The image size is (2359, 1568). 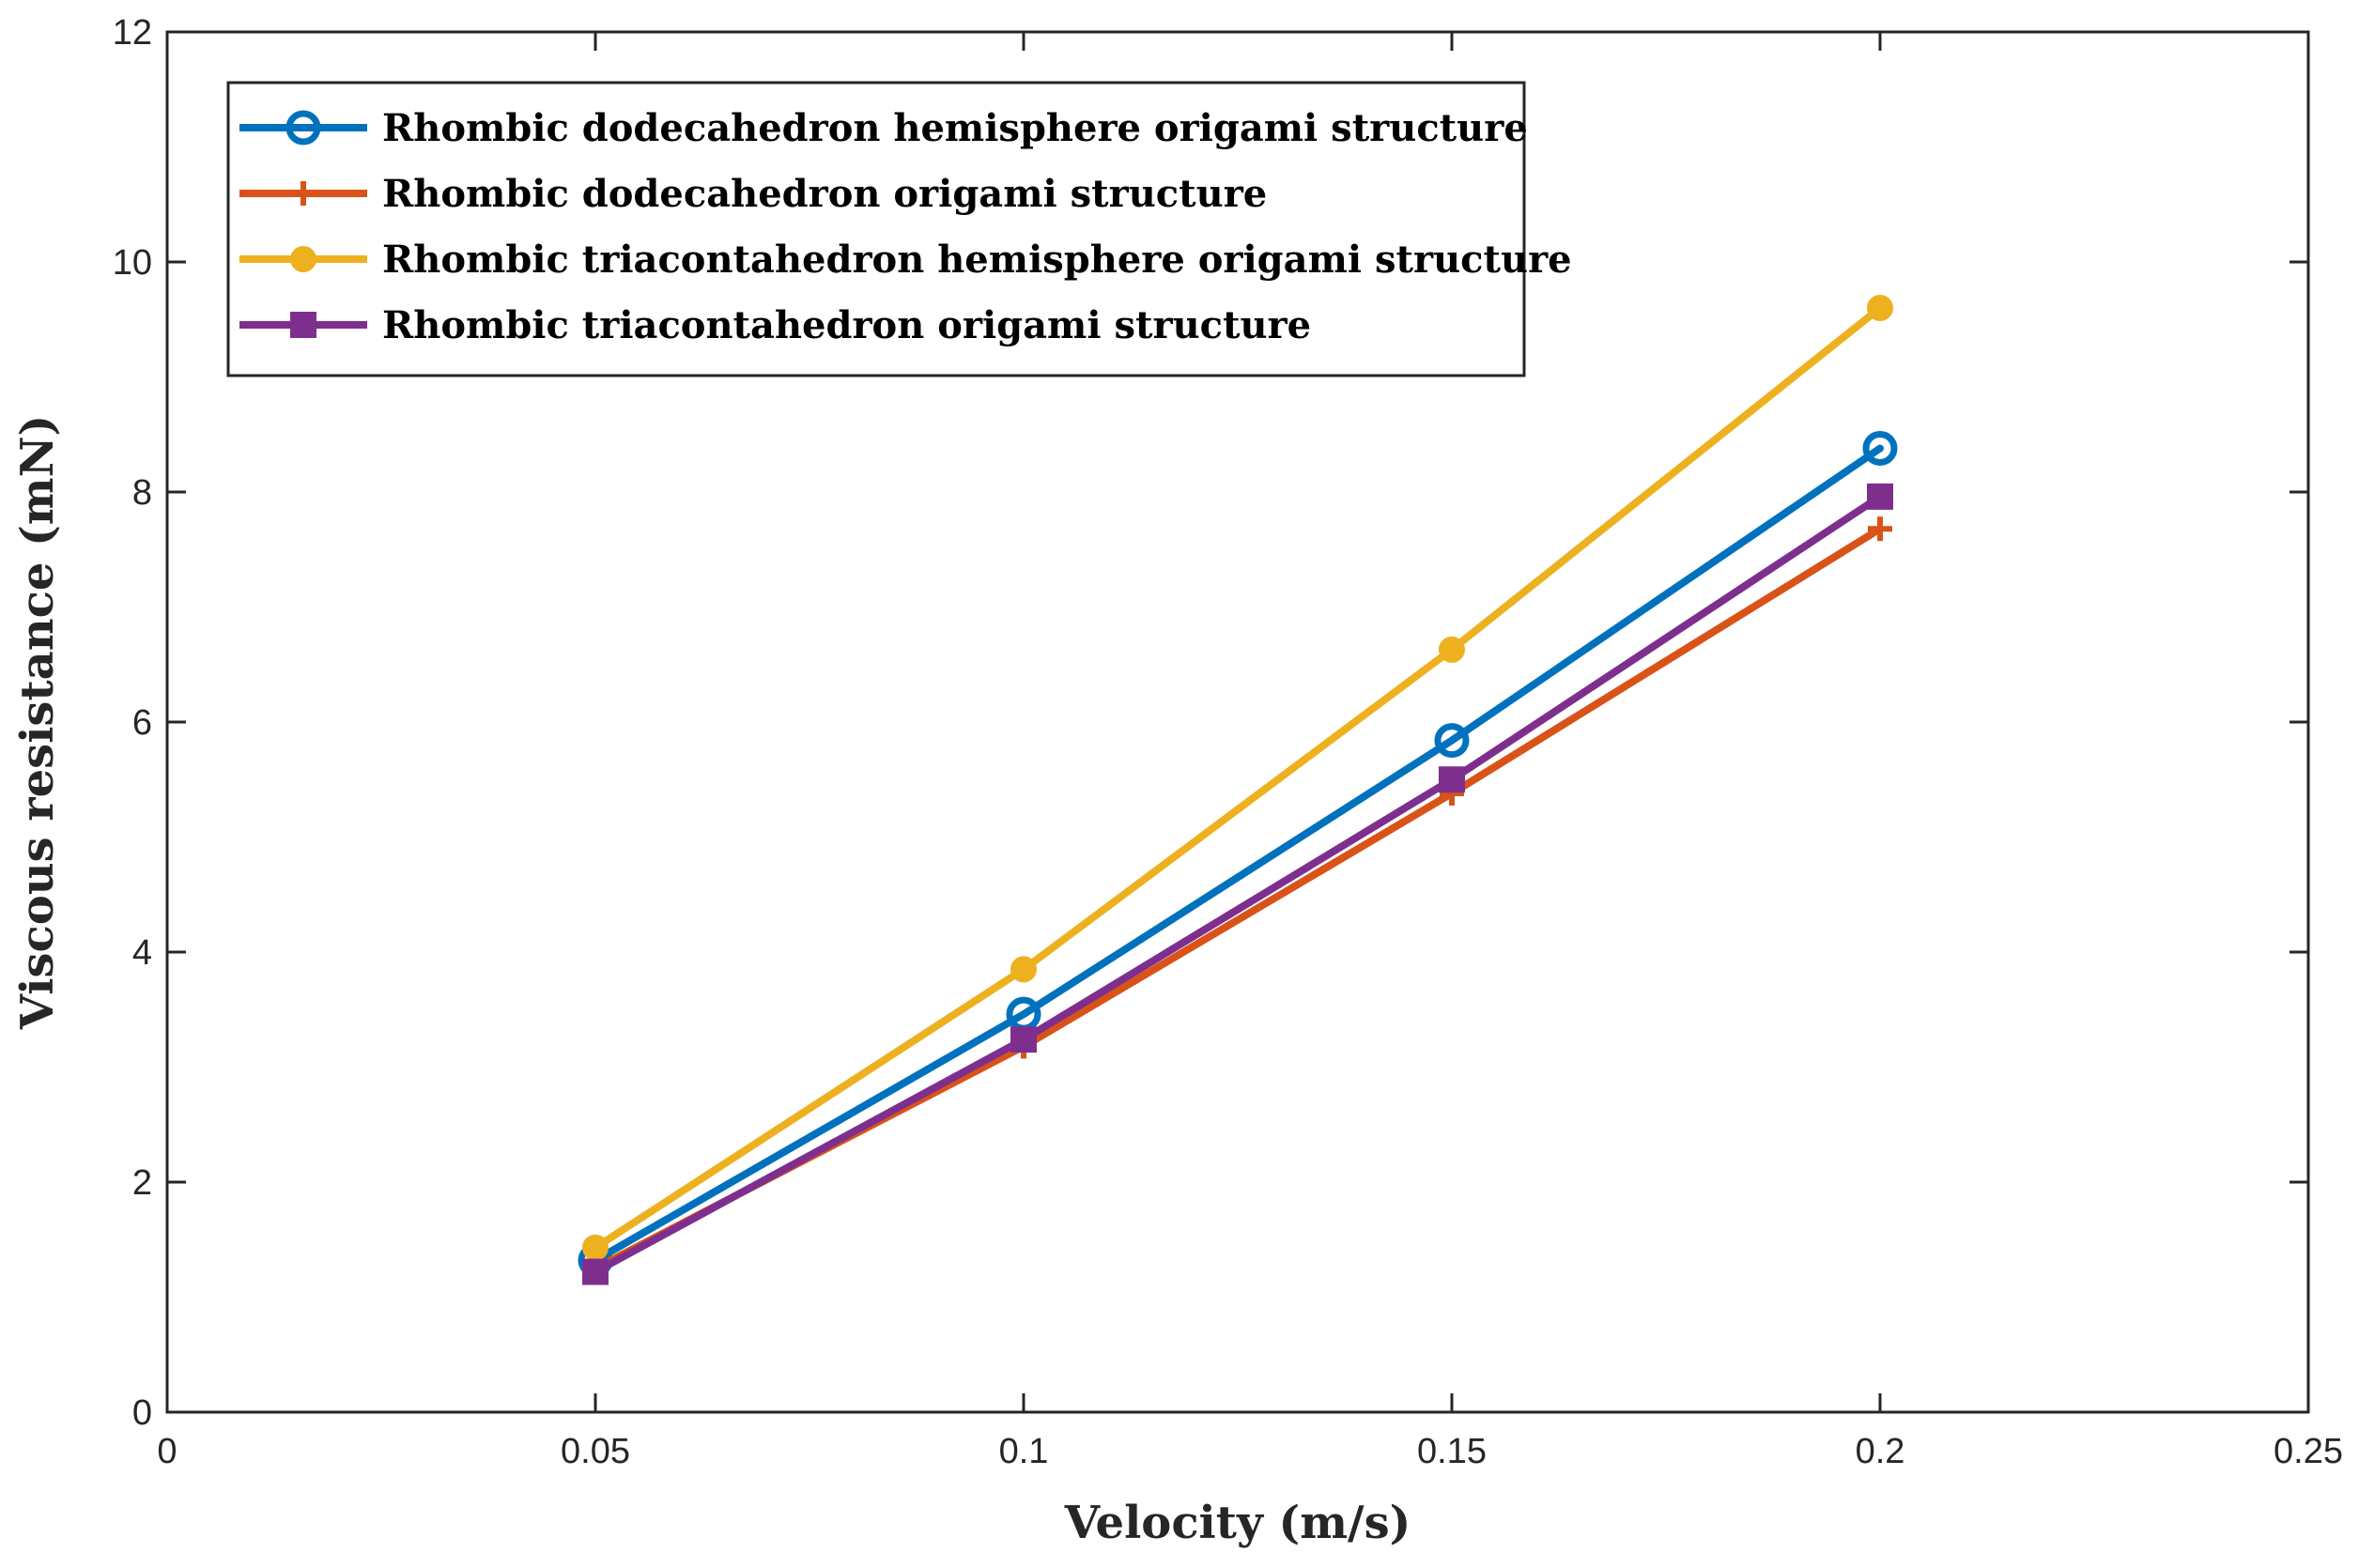 I want to click on x-tick-label: 0.25, so click(x=2308, y=1452).